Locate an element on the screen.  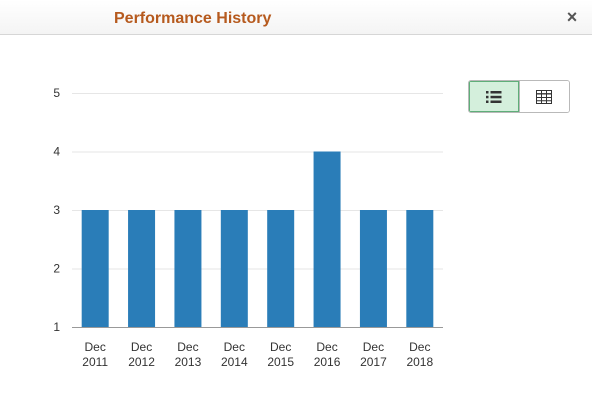
x-tick-label: Dec 2013 is located at coordinates (188, 354).